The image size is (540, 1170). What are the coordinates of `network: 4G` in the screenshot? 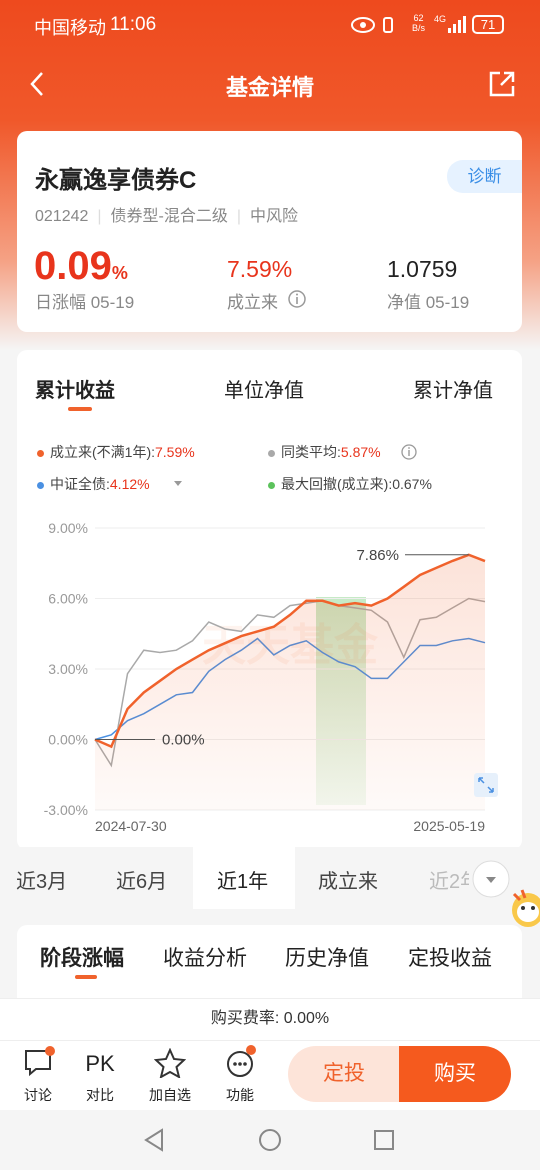 It's located at (440, 19).